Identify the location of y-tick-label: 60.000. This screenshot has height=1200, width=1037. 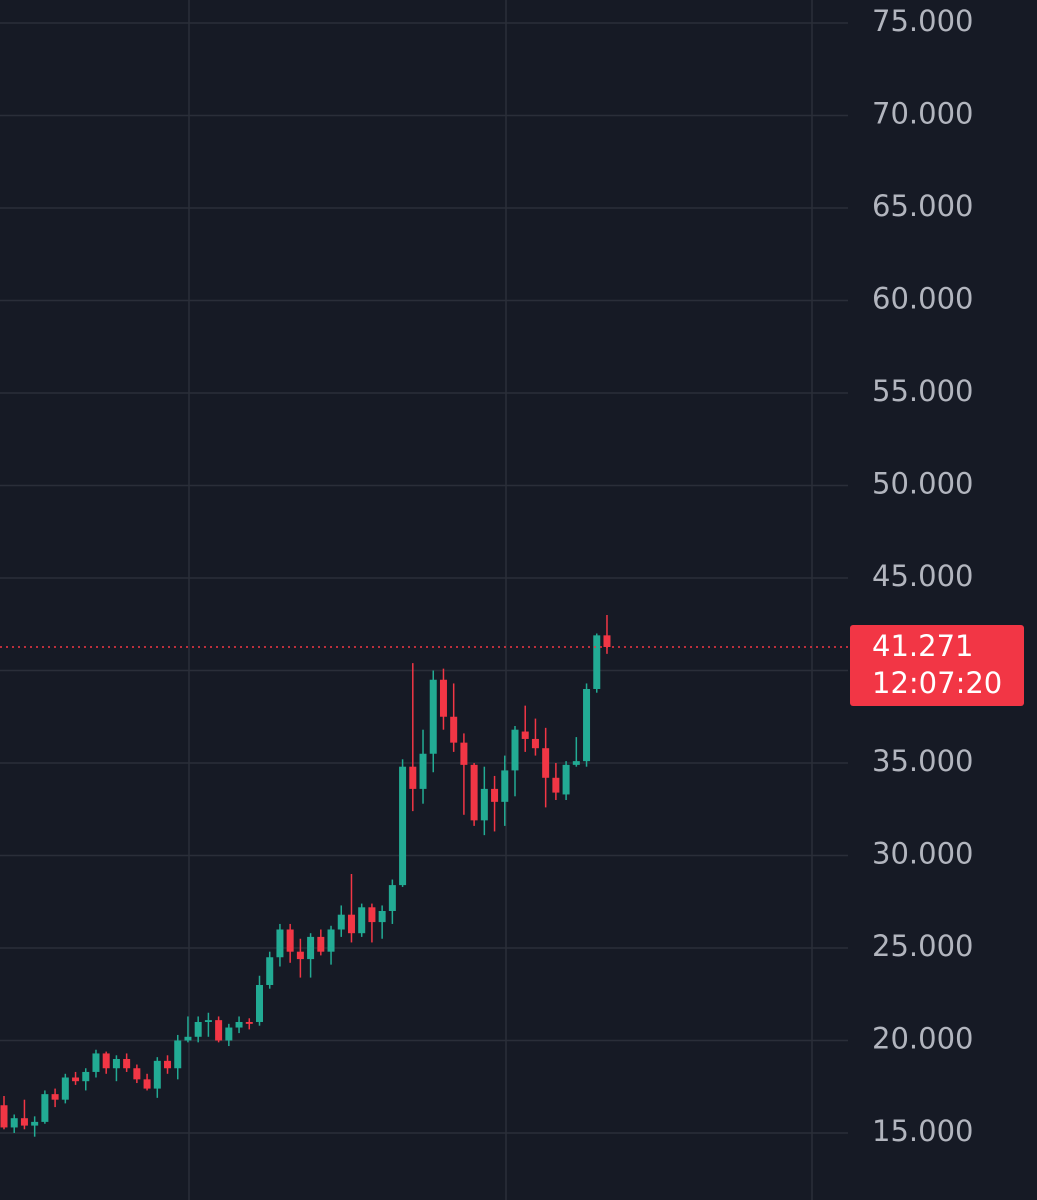
(922, 298).